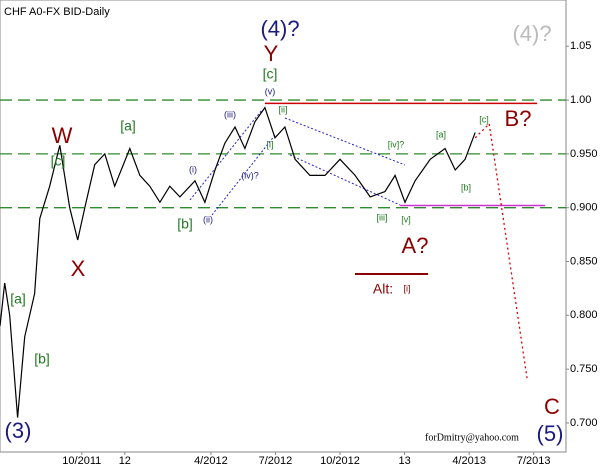 This screenshot has width=601, height=466. I want to click on x-tick-label: 4/2012, so click(211, 460).